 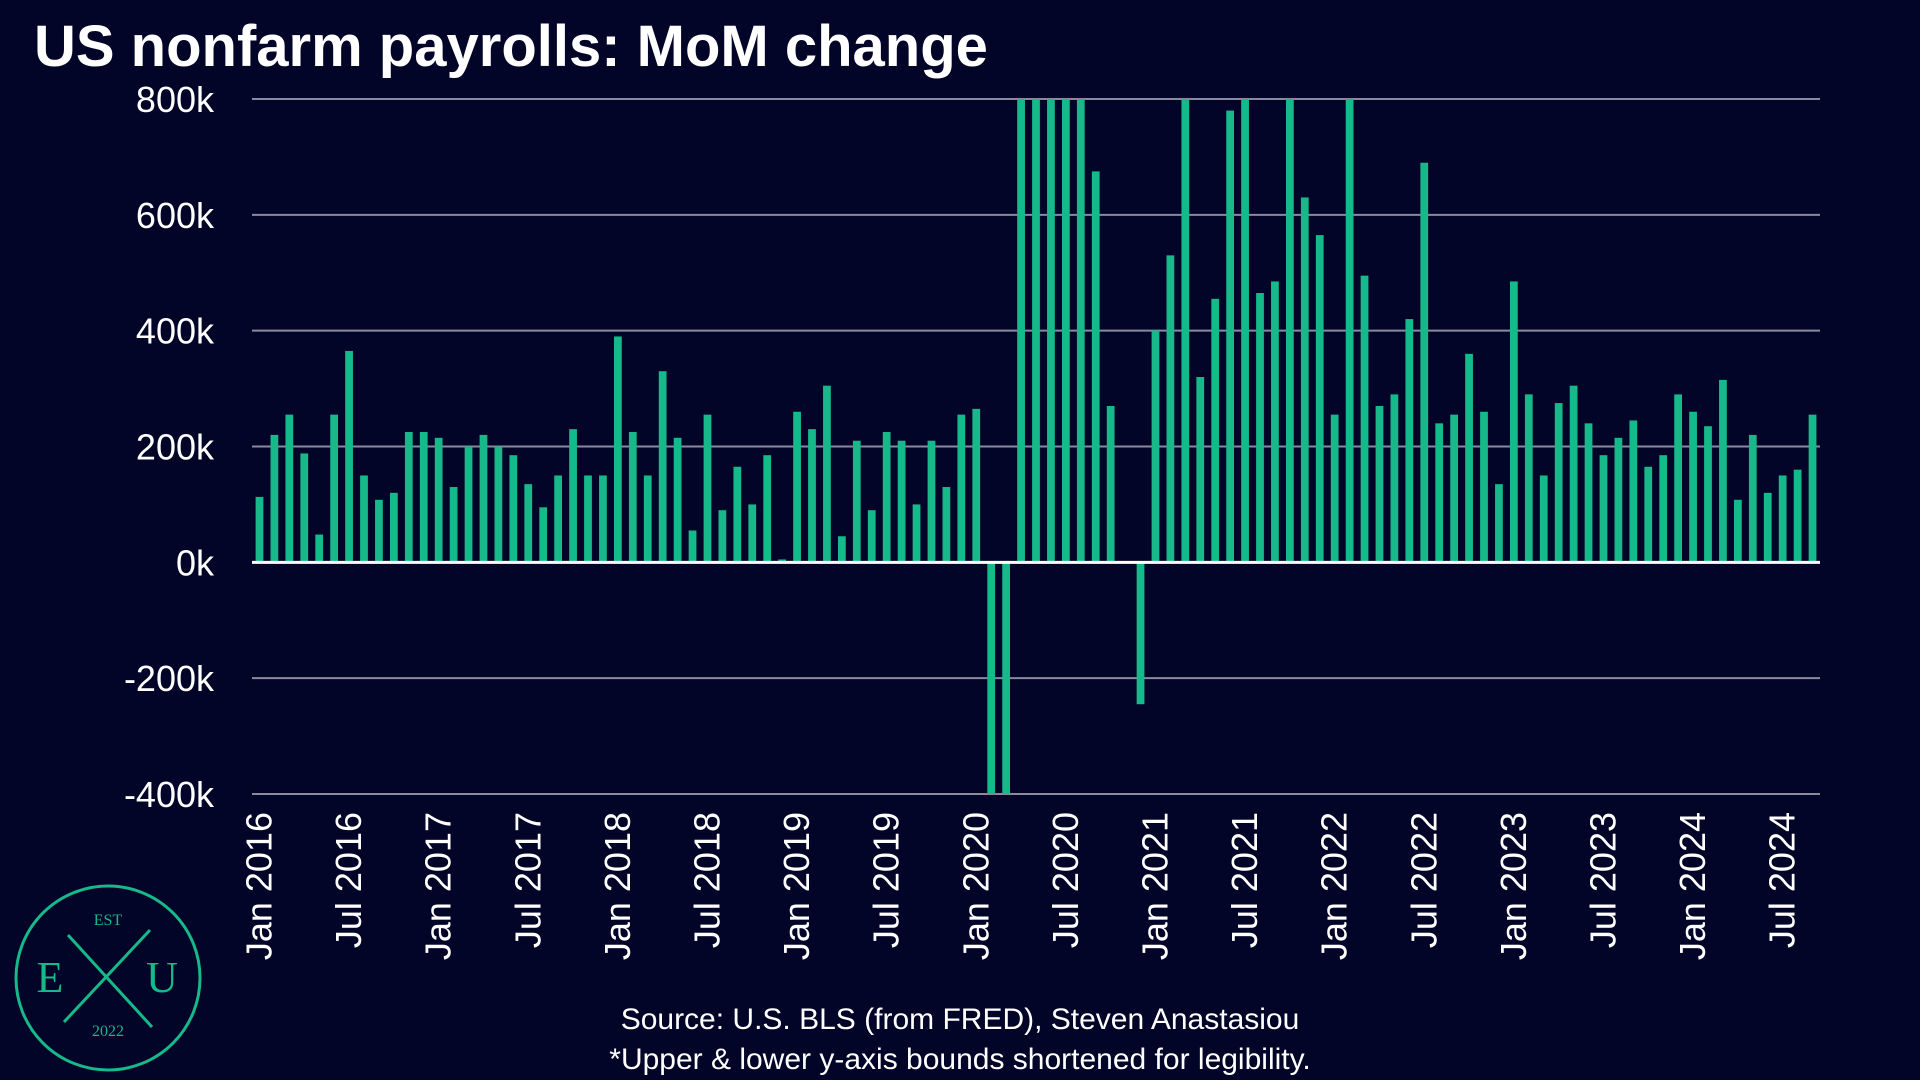 I want to click on x-tick-label: Jul 2021, so click(x=1244, y=880).